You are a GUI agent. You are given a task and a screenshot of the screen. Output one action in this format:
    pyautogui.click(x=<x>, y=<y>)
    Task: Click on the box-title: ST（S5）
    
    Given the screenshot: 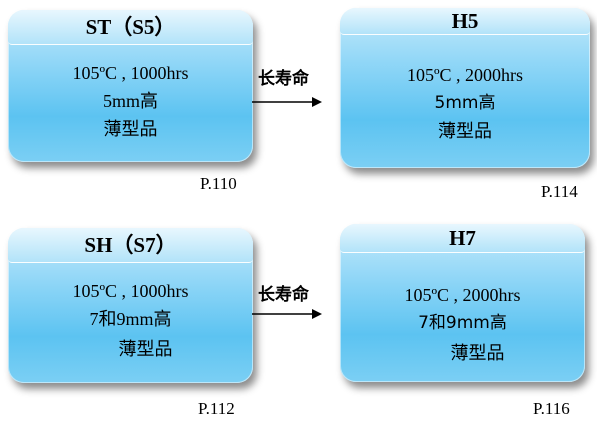 What is the action you would take?
    pyautogui.click(x=130, y=27)
    